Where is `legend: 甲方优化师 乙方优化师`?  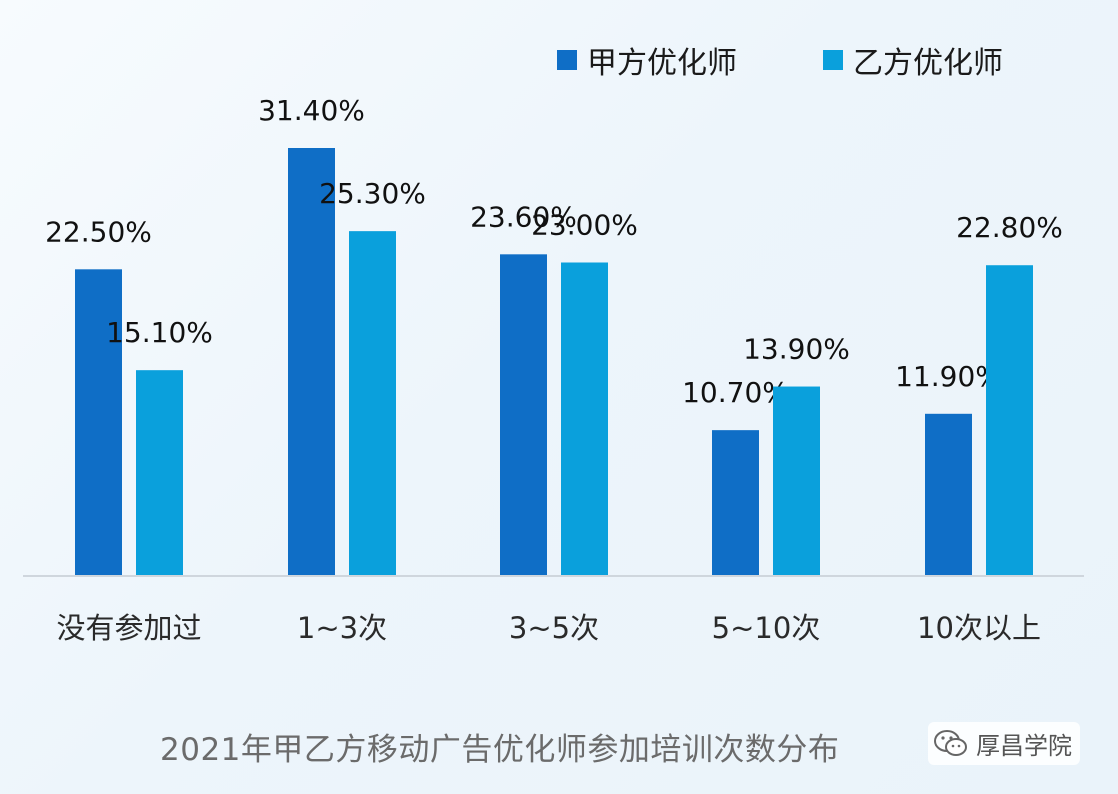
legend: 甲方优化师 乙方优化师 is located at coordinates (780, 60).